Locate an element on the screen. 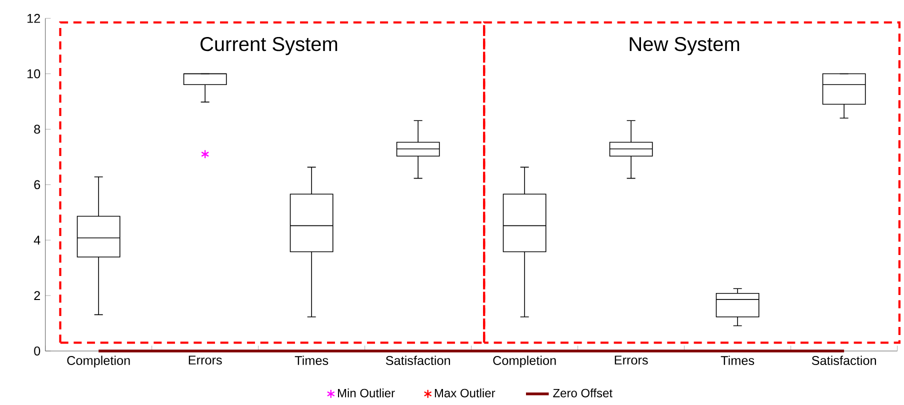 This screenshot has height=405, width=904. annotation: Current System is located at coordinates (269, 46).